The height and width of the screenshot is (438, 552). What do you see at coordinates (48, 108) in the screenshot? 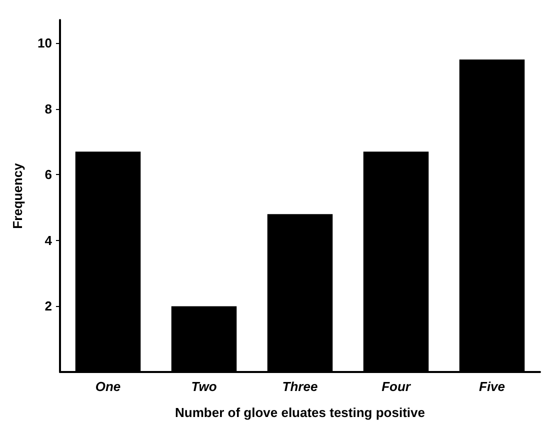
I see `y-tick-label: 8` at bounding box center [48, 108].